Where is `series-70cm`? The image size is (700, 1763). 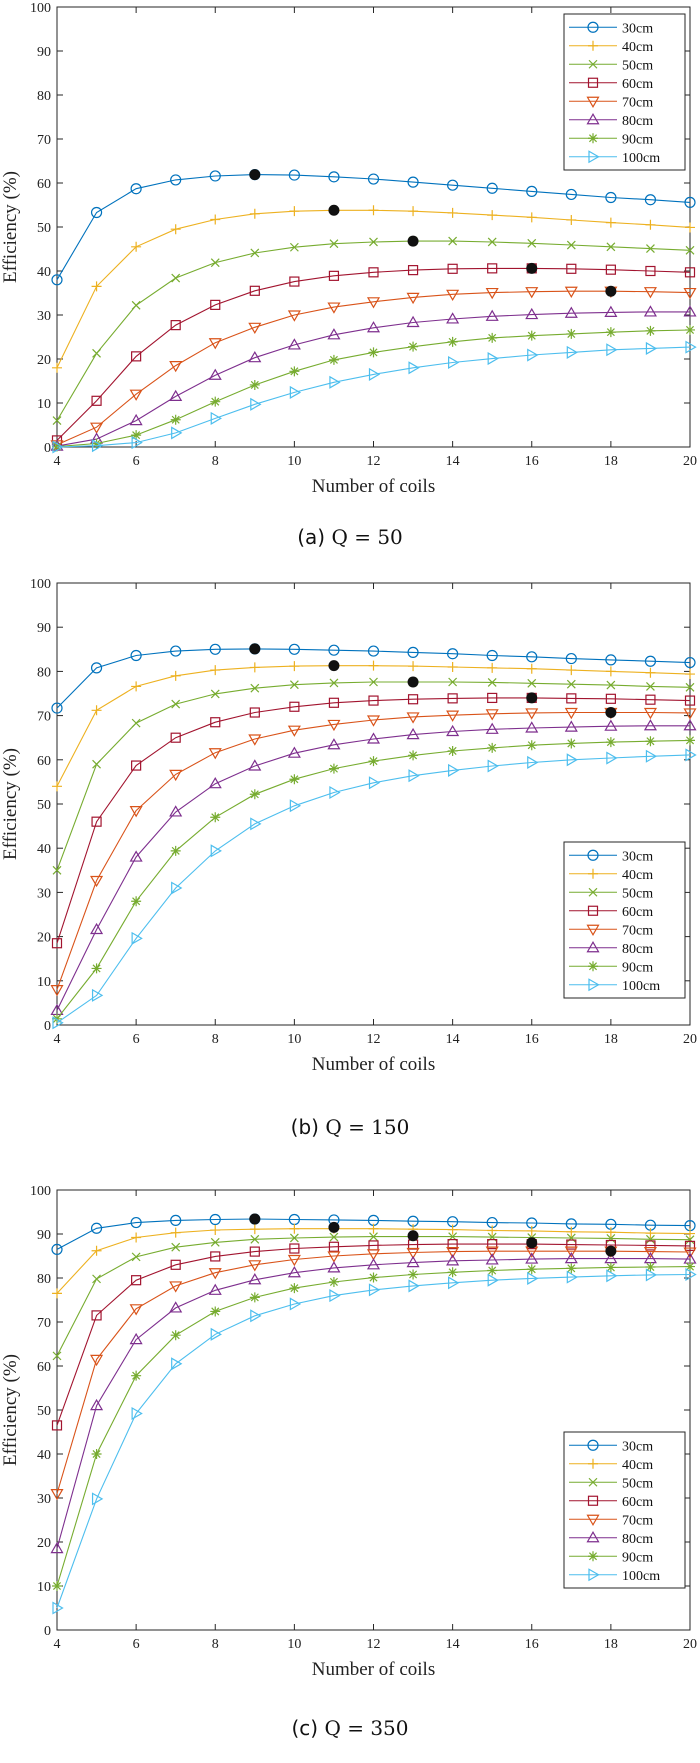
series-70cm is located at coordinates (373, 369).